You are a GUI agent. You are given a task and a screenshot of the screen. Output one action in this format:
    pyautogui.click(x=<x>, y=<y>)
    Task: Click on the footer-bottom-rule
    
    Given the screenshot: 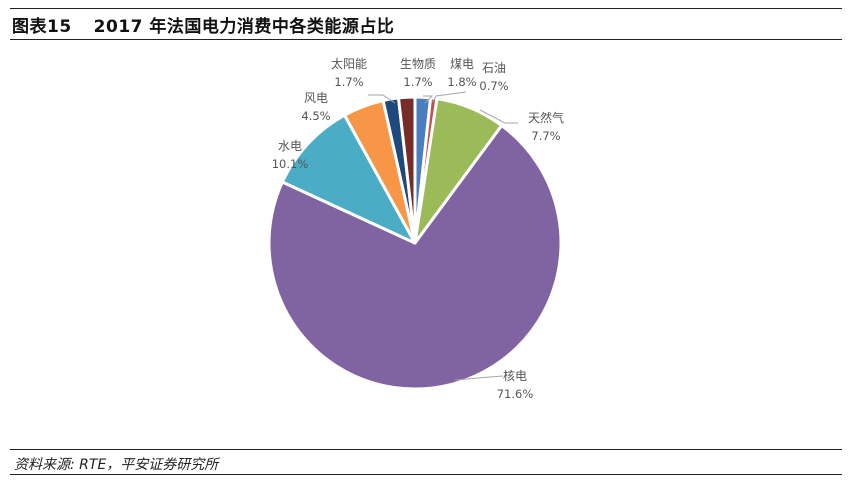 What is the action you would take?
    pyautogui.click(x=426, y=474)
    